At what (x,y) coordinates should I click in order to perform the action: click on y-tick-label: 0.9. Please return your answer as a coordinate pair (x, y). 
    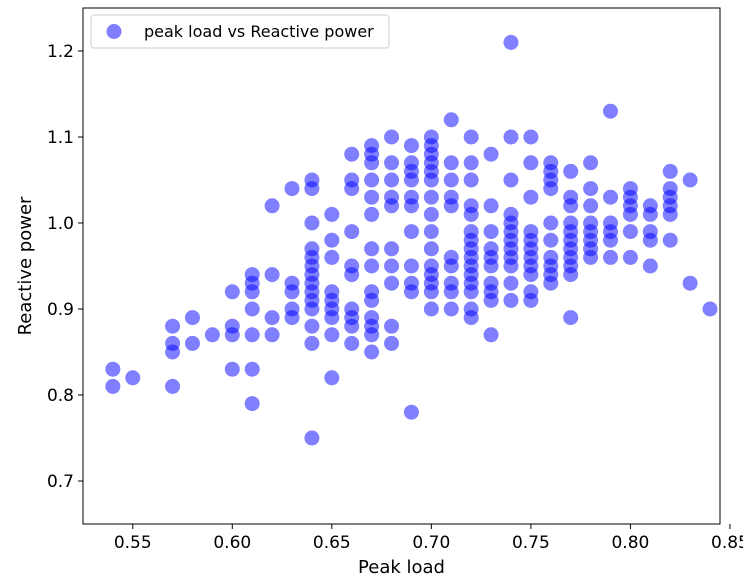
    Looking at the image, I should click on (60, 310).